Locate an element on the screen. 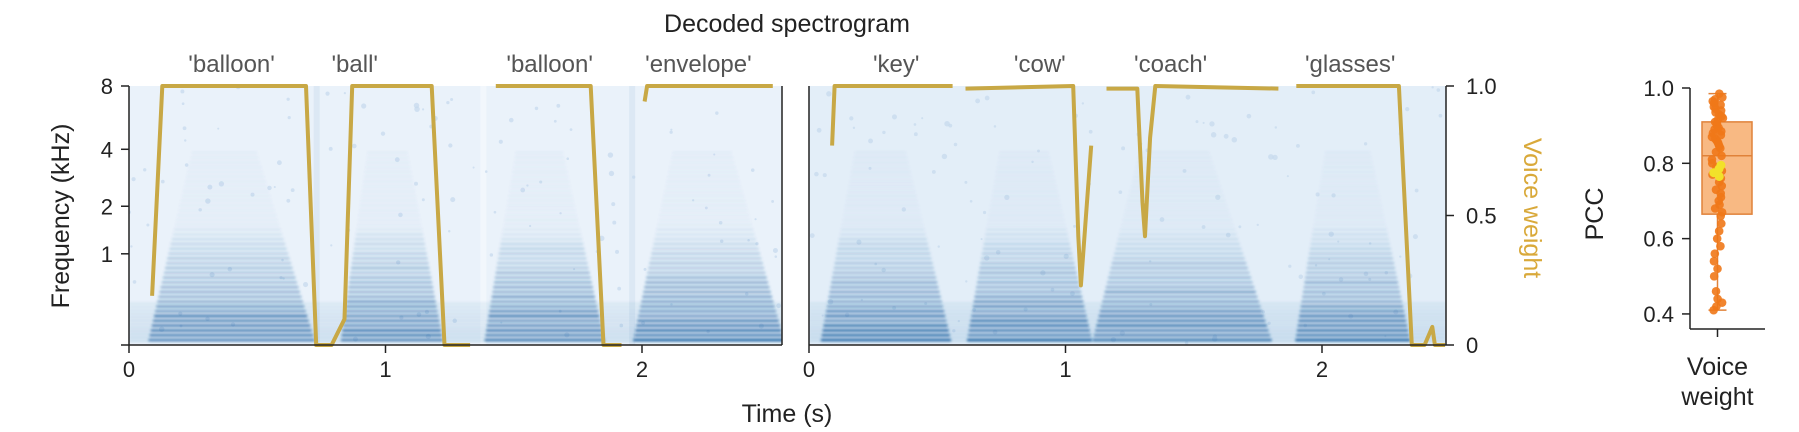  word-label: 'glasses' is located at coordinates (1350, 64).